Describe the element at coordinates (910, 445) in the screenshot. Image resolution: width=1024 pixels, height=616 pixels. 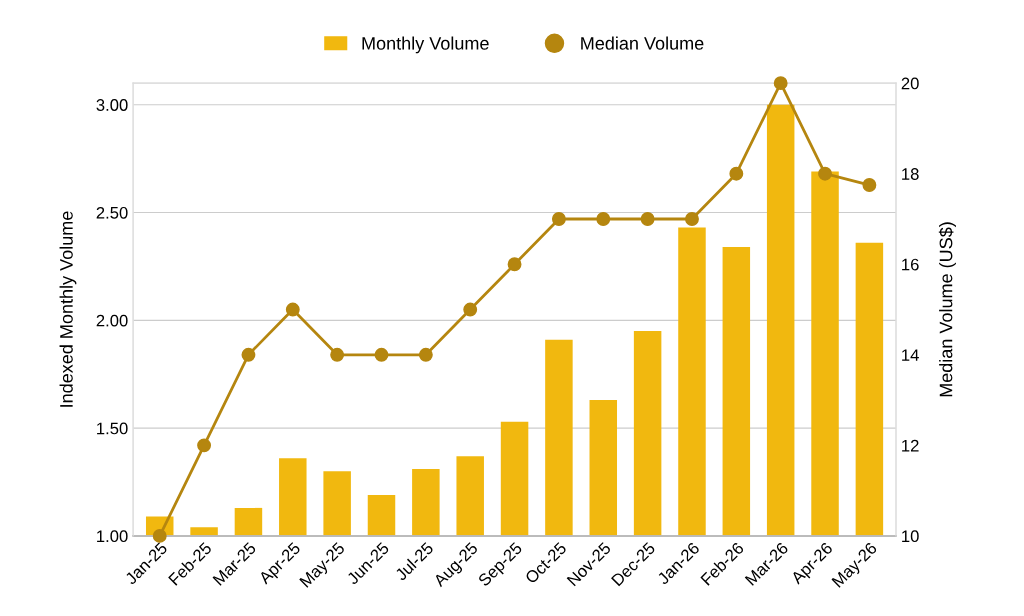
I see `y2-tick-label: 12` at that location.